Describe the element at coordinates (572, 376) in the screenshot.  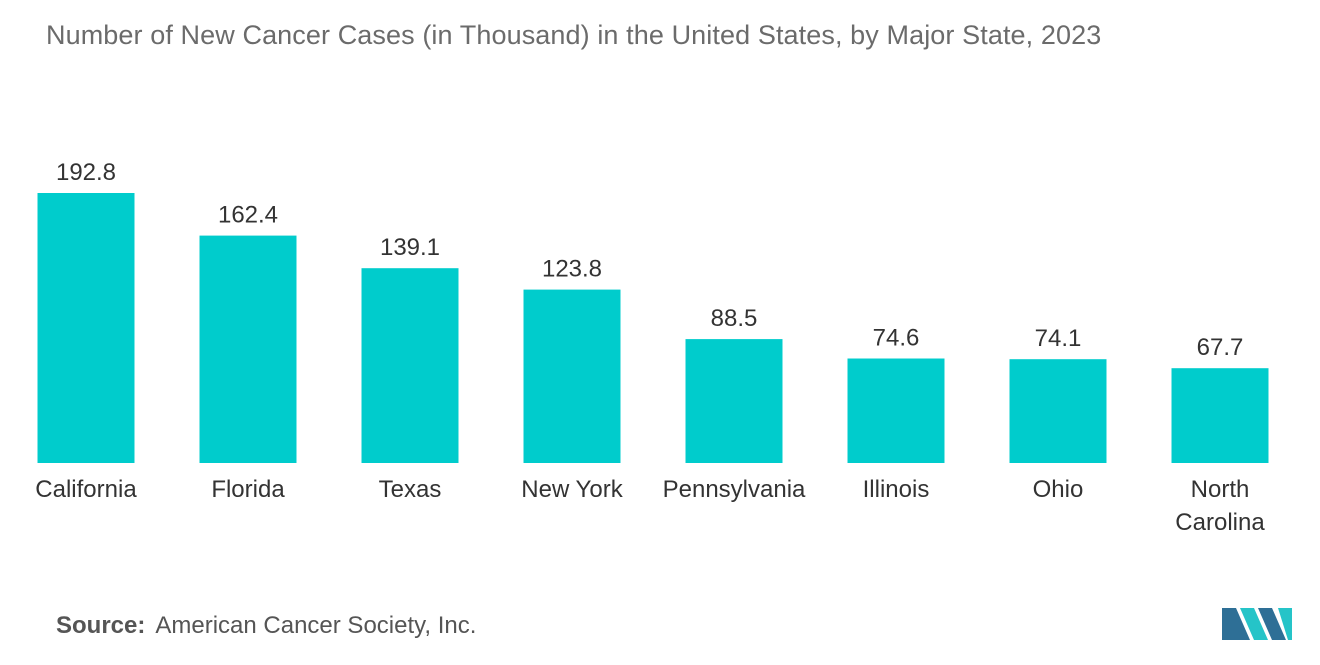
I see `bar-new-york` at that location.